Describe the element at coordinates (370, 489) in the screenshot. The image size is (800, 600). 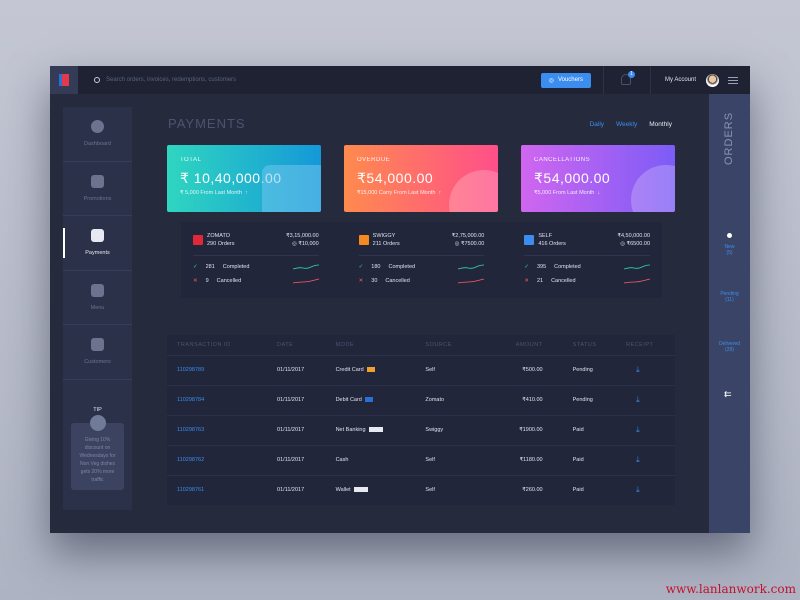
I see `mode-cell: Wallet` at that location.